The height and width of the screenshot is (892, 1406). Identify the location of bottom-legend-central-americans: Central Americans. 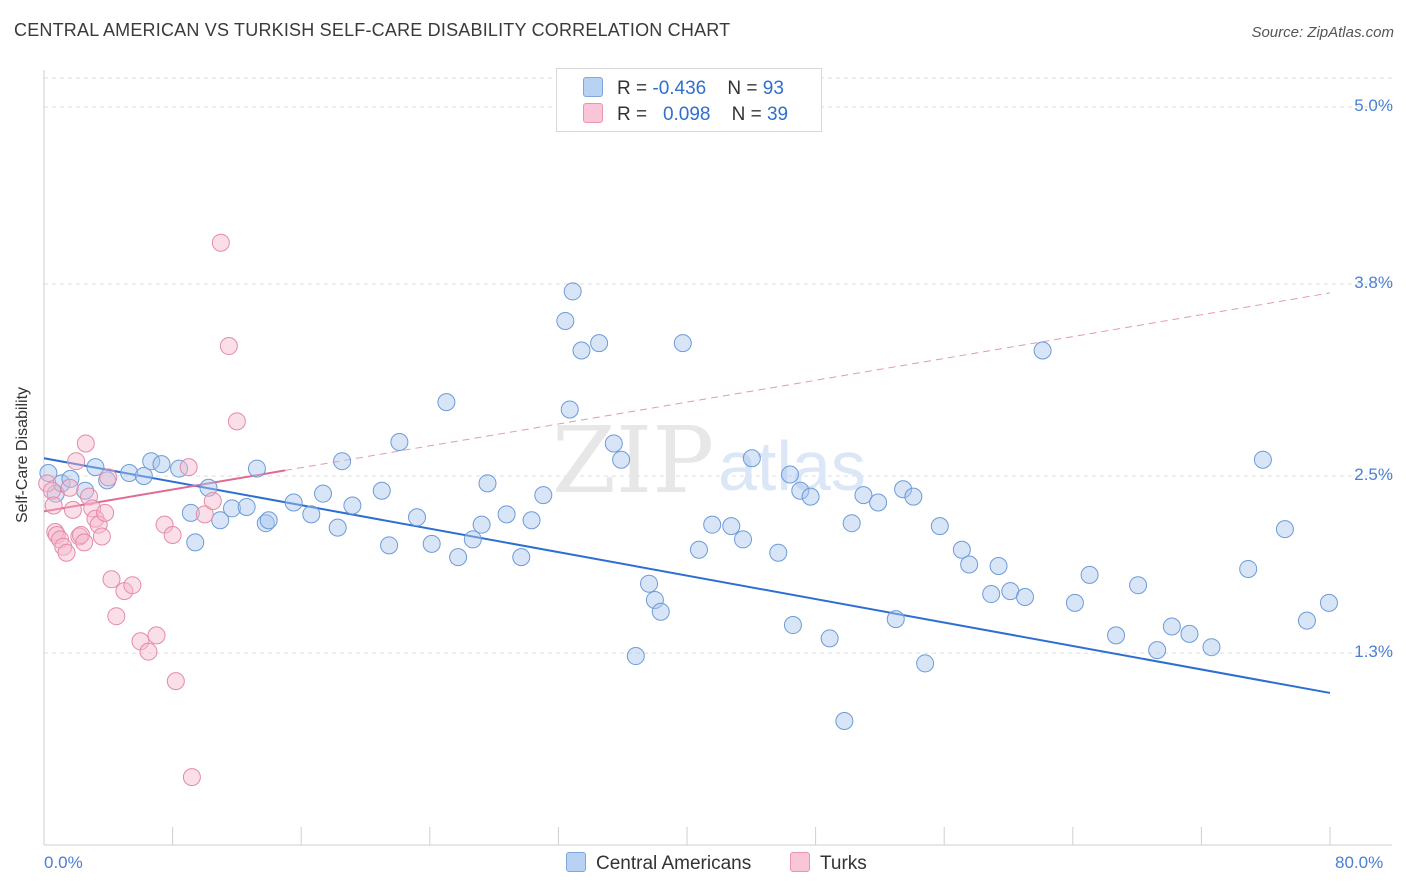
(658, 863).